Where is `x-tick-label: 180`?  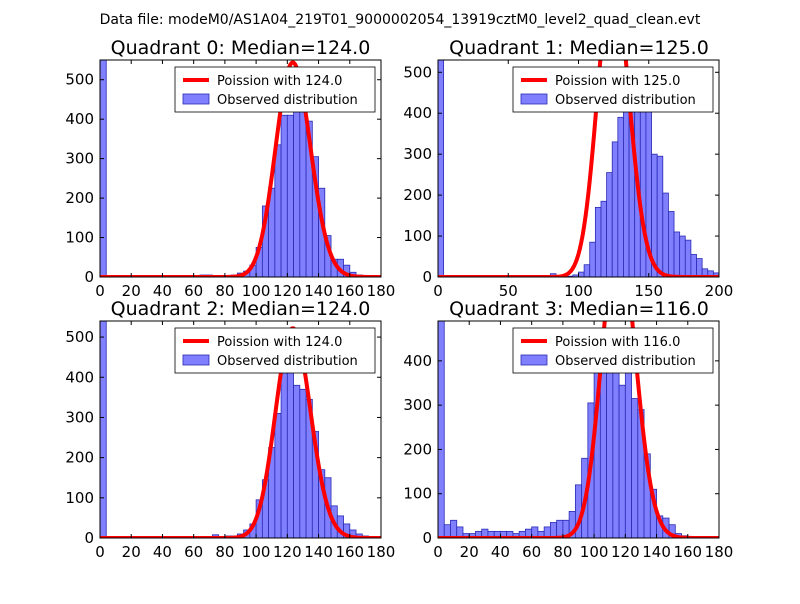
x-tick-label: 180 is located at coordinates (719, 552).